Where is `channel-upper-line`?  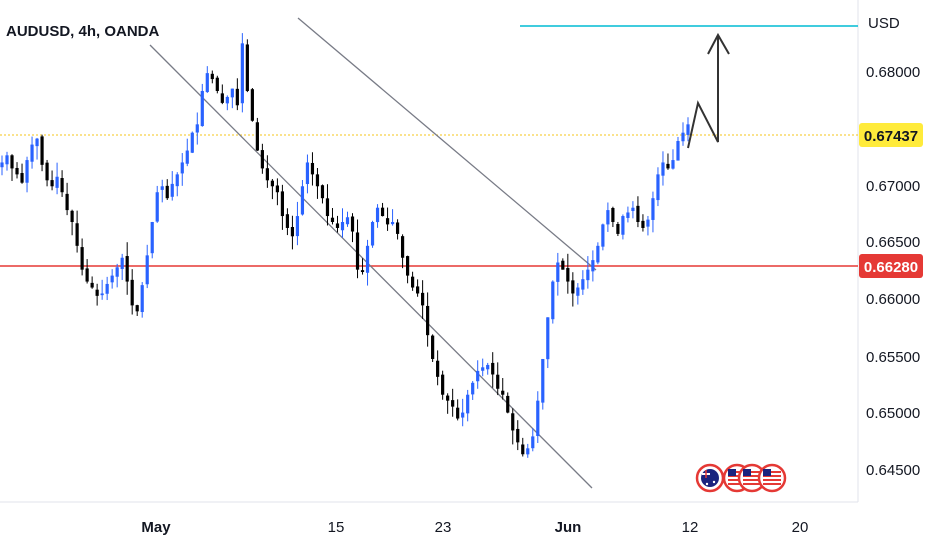
channel-upper-line is located at coordinates (447, 144).